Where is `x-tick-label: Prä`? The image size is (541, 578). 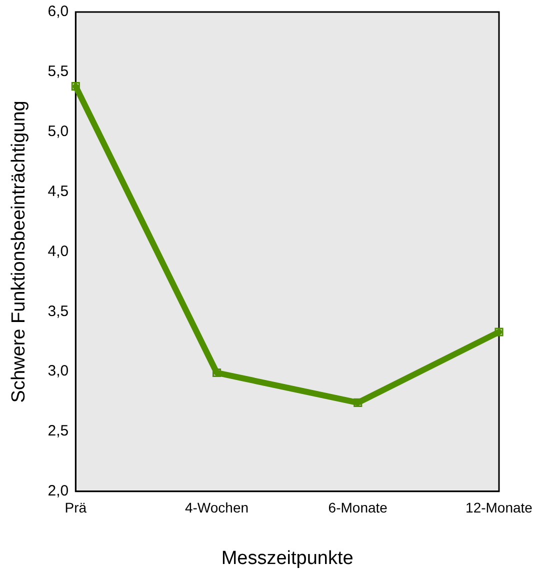
x-tick-label: Prä is located at coordinates (75, 508).